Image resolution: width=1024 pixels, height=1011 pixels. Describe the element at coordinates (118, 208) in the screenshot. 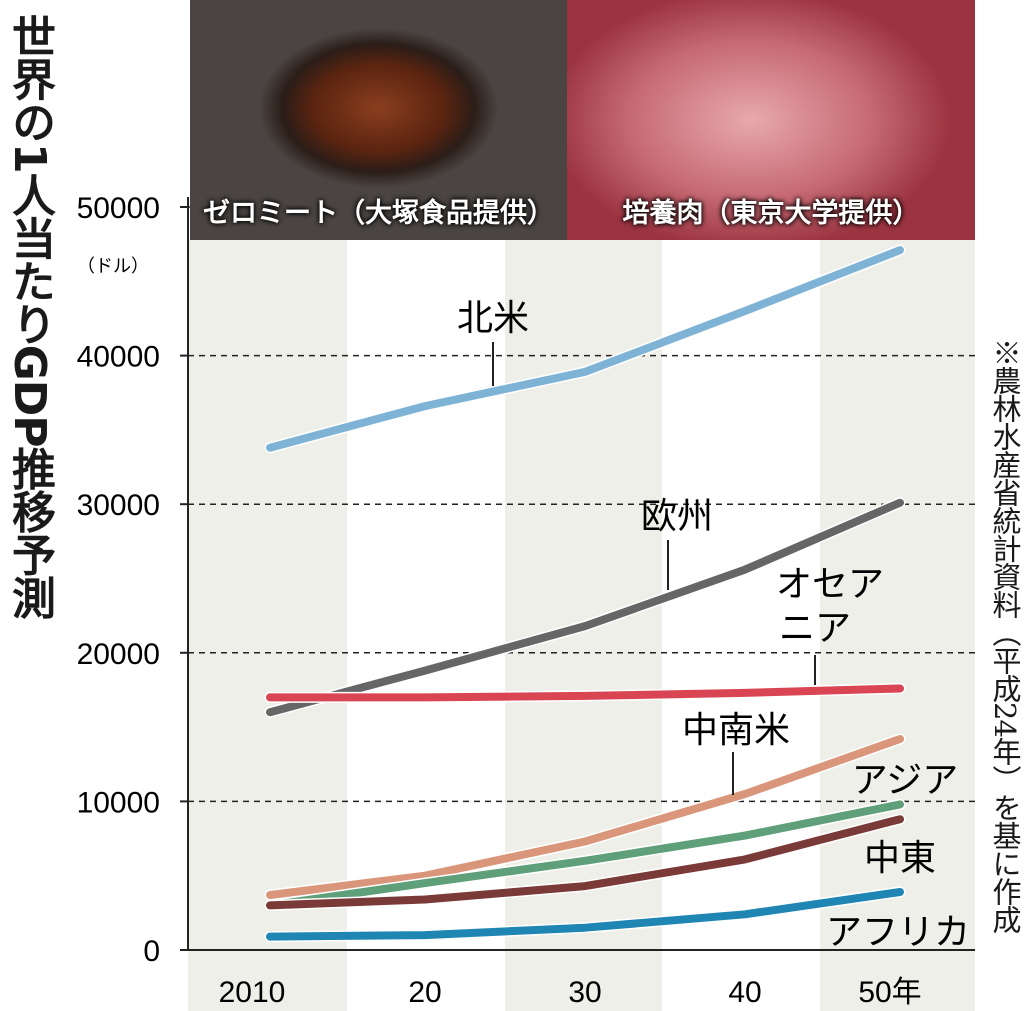

I see `y-tick-label: 50000` at that location.